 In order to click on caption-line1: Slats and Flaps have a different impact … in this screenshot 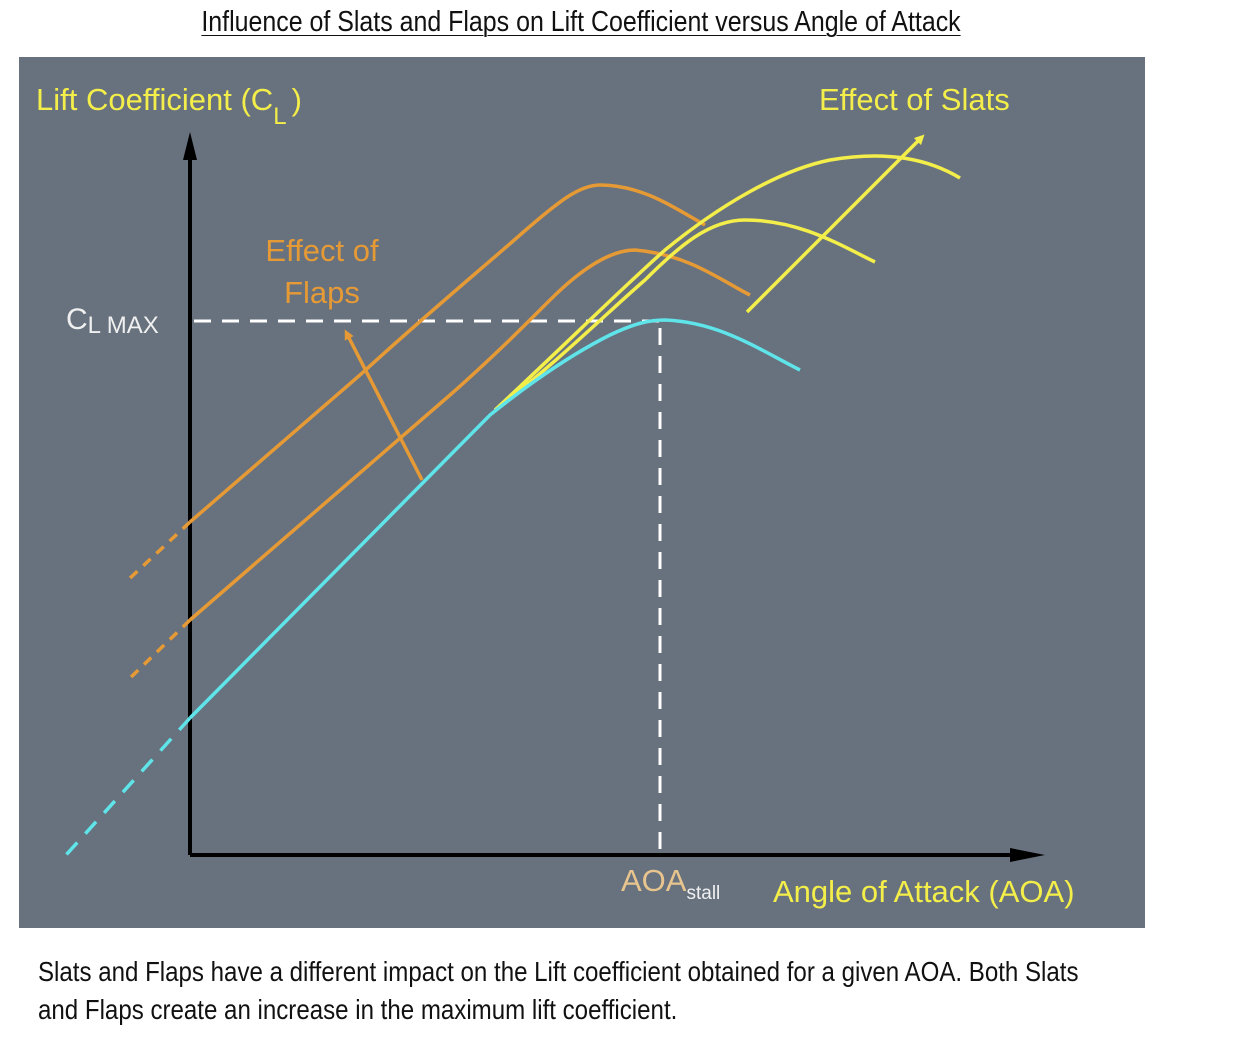, I will do `click(558, 971)`.